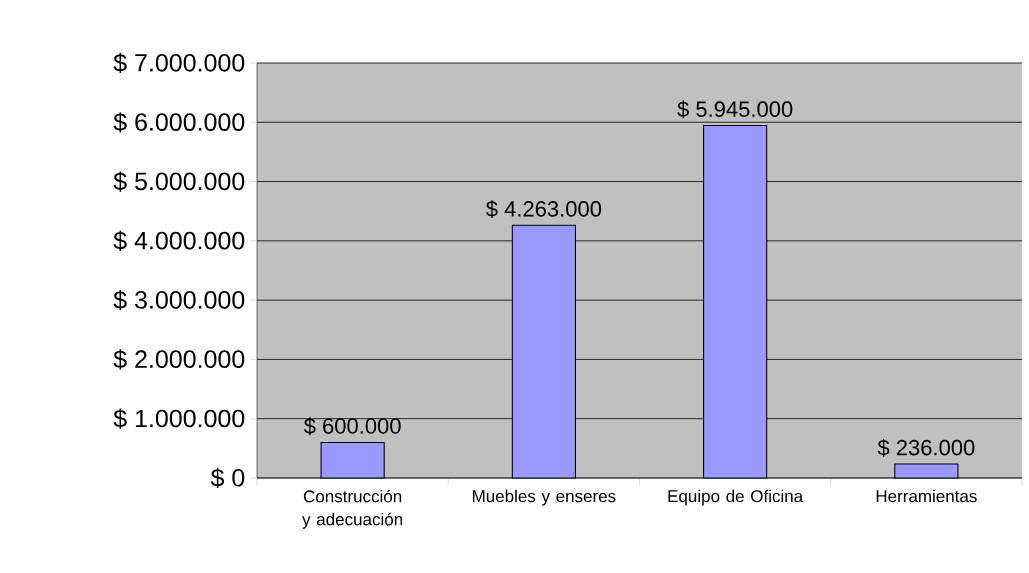  Describe the element at coordinates (352, 509) in the screenshot. I see `x-tick-label: Construcción y adecuación` at that location.